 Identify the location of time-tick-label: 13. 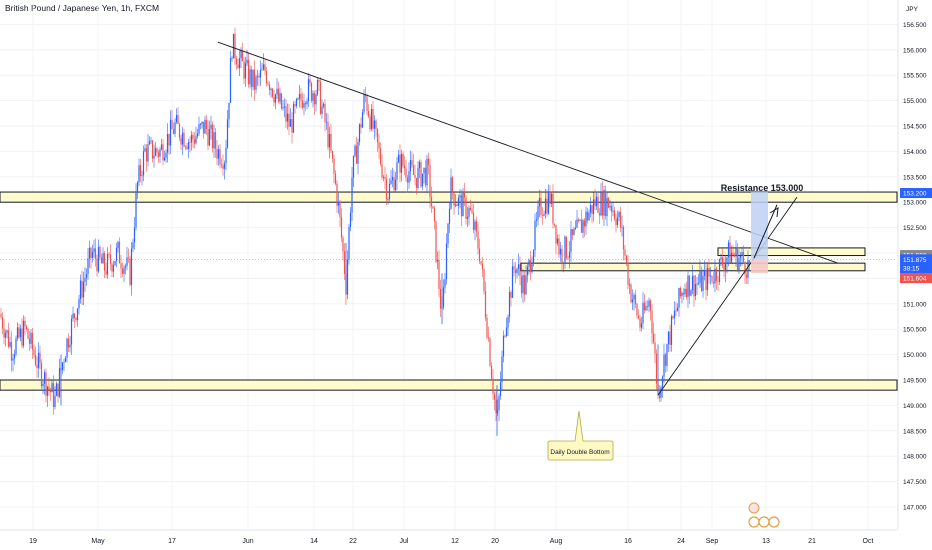
(766, 541).